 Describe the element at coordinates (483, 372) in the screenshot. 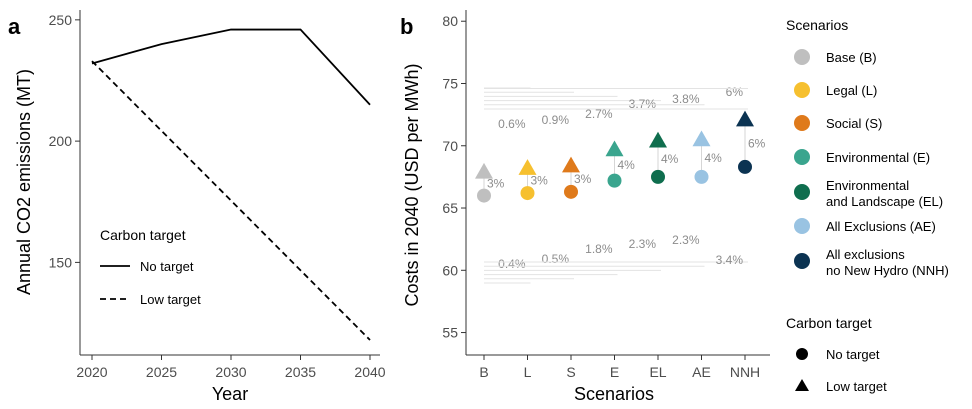

I see `panel-b-x-tick-label: B` at that location.